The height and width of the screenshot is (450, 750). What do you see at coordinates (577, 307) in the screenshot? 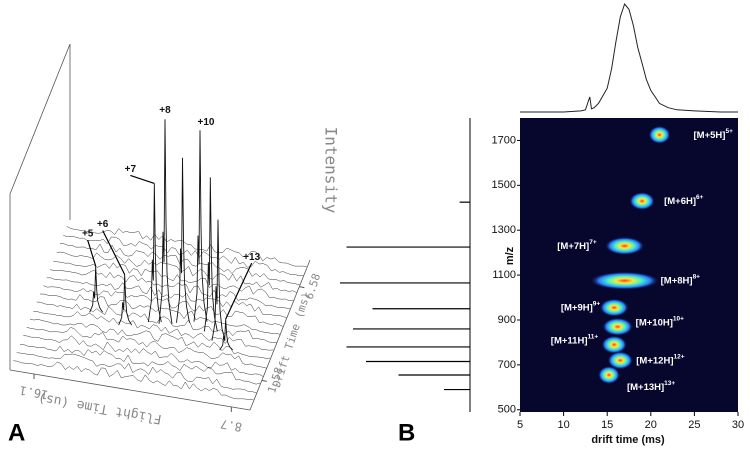
I see `ion-name: [M+9H]` at bounding box center [577, 307].